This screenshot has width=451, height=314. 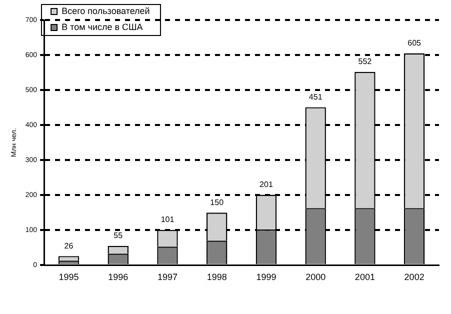 What do you see at coordinates (106, 11) in the screenshot?
I see `legend-label: Всего пользователей` at bounding box center [106, 11].